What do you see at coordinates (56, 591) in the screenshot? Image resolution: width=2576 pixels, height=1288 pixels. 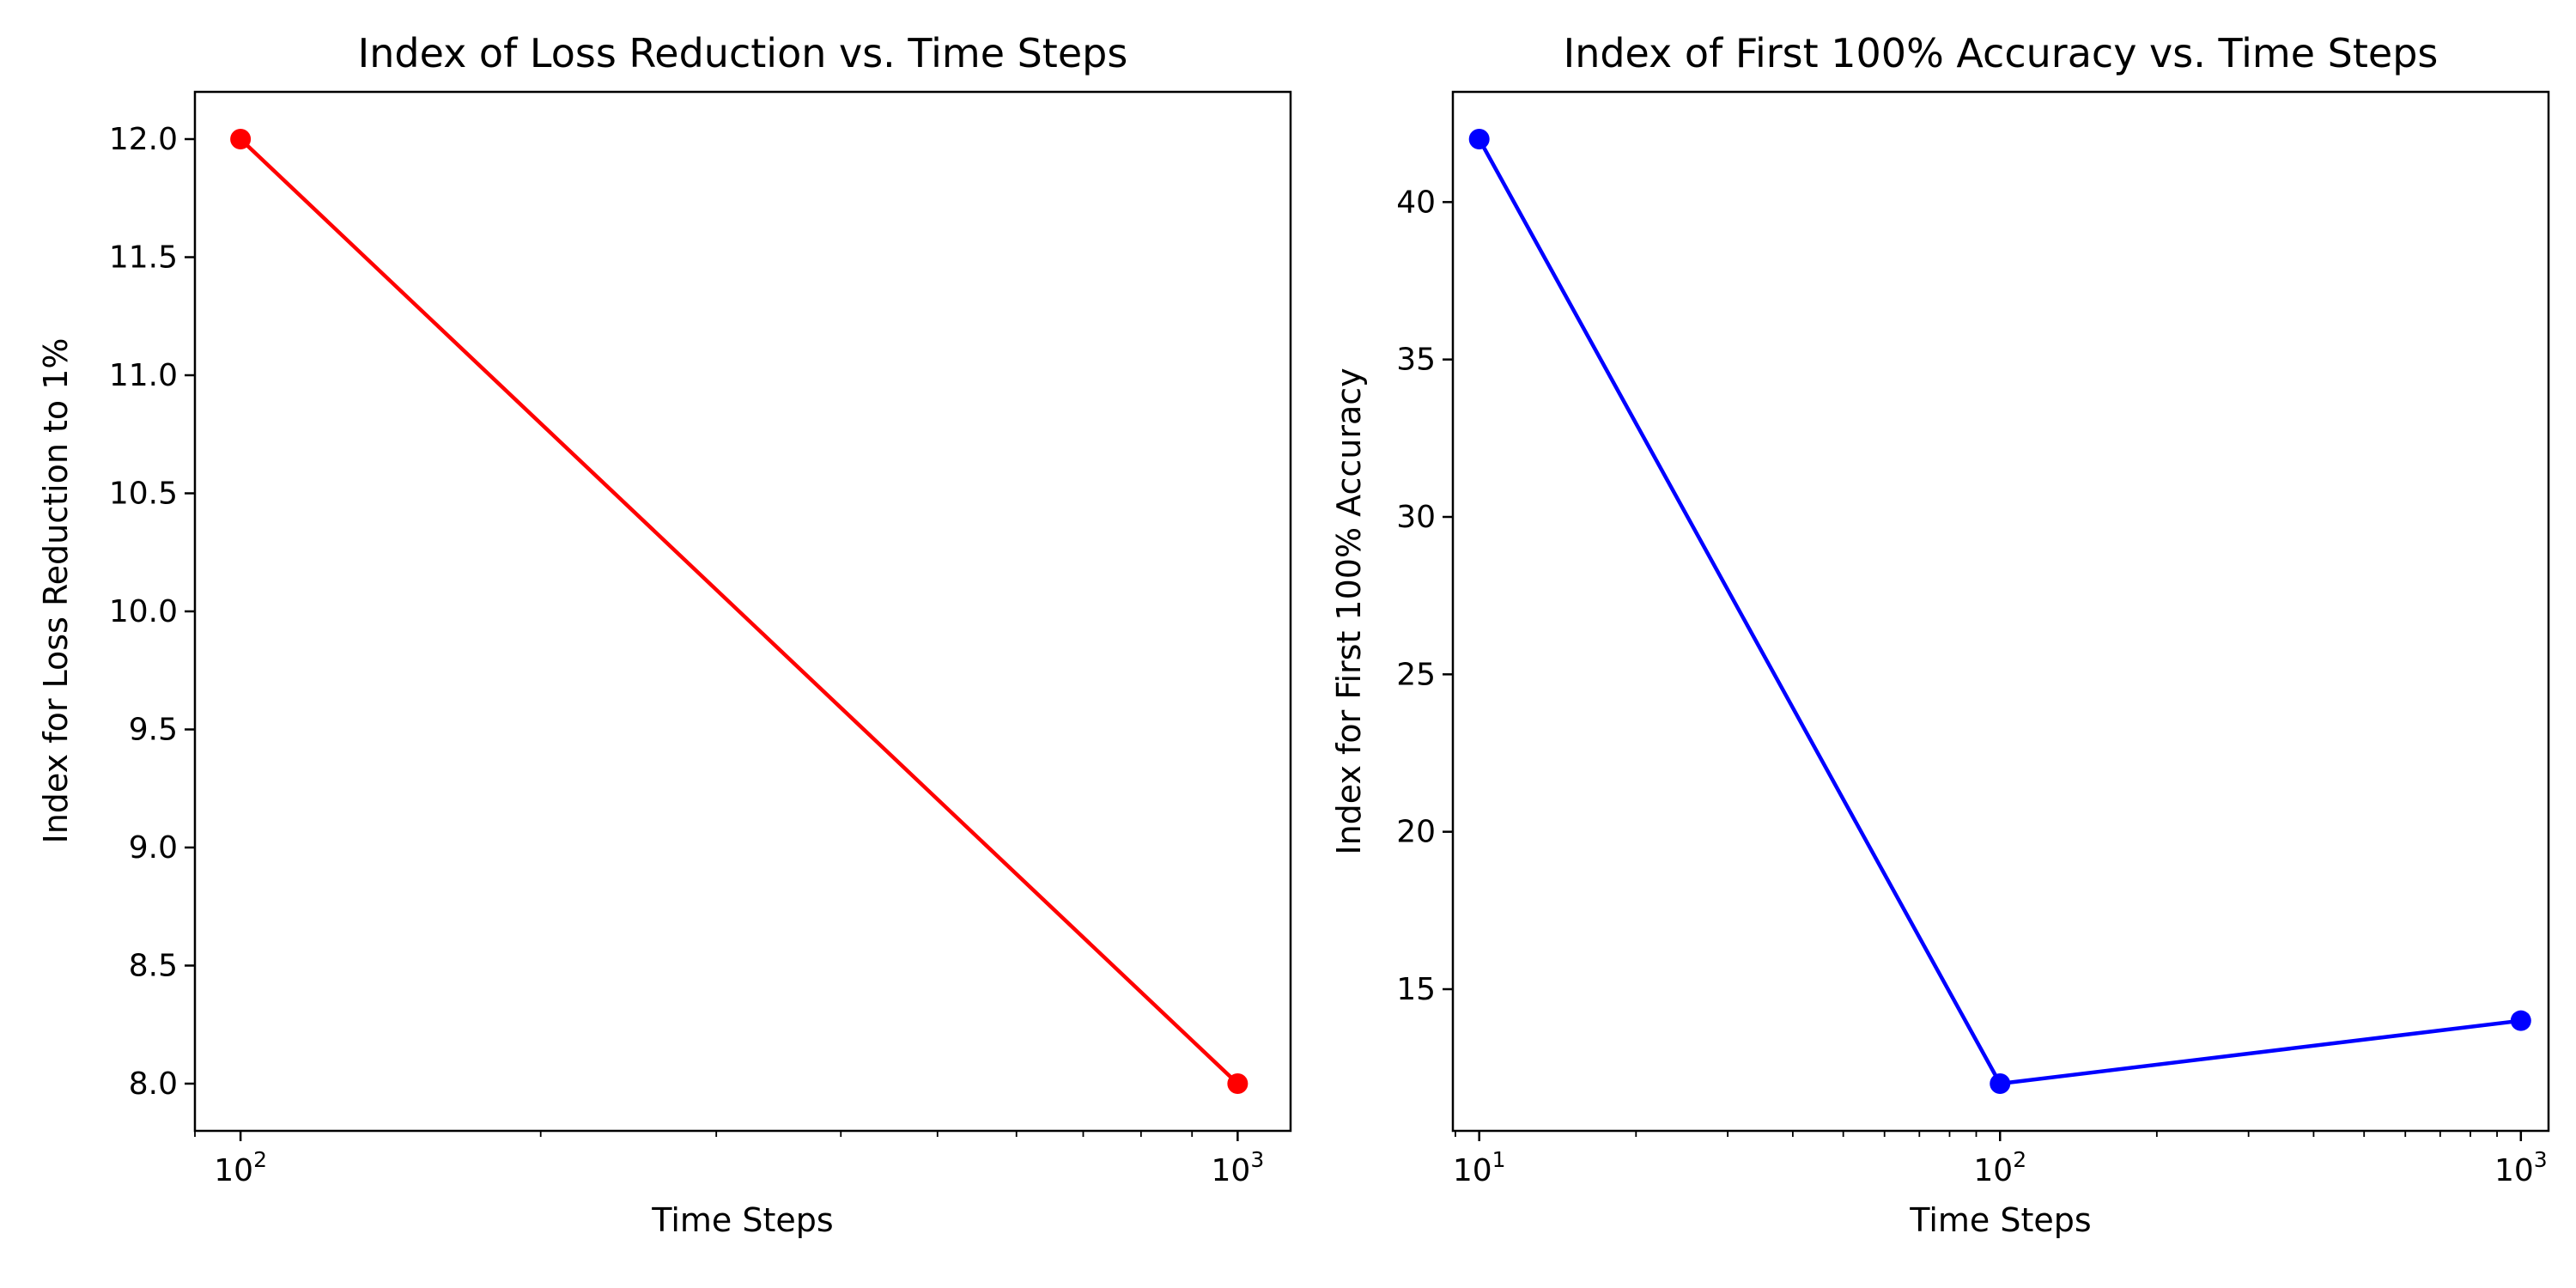 I see `y-axis-label: Index for Loss Reduction to 1%` at bounding box center [56, 591].